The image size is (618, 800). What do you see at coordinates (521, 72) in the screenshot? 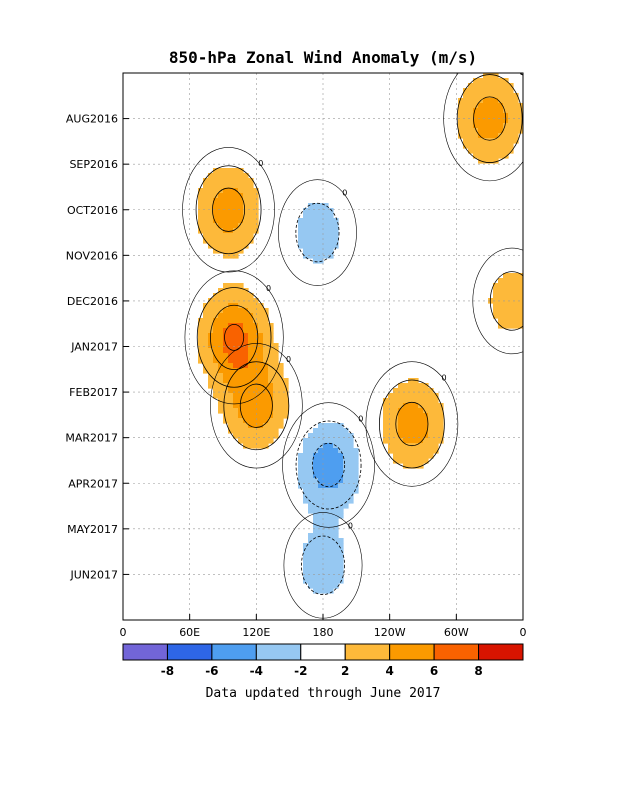
I see `contour-label: 0` at bounding box center [521, 72].